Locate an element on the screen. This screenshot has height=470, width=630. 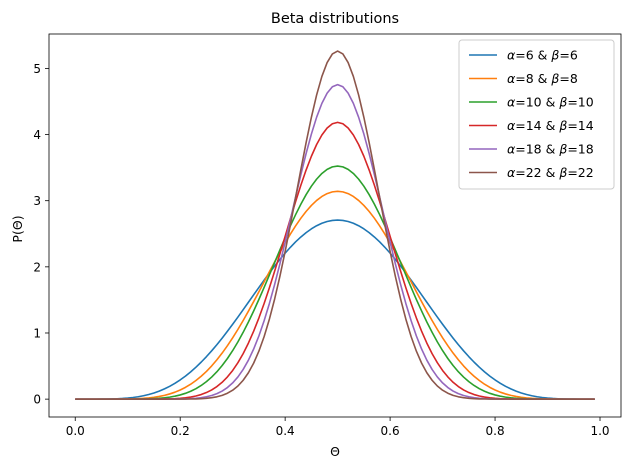
legend-label-part: =14 is located at coordinates (580, 125).